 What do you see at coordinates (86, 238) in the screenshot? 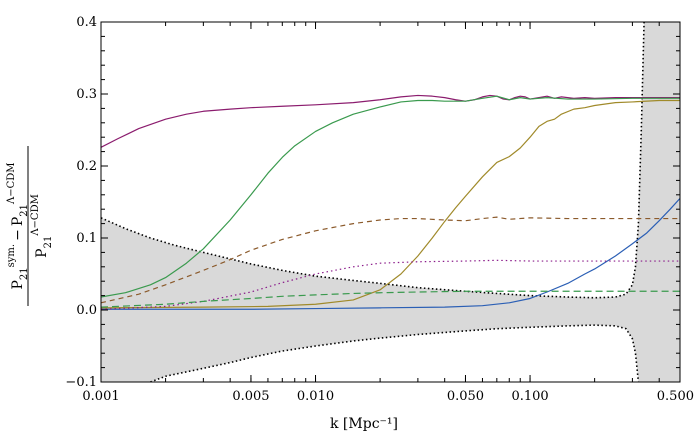
I see `y-tick-label: 0.1` at bounding box center [86, 238].